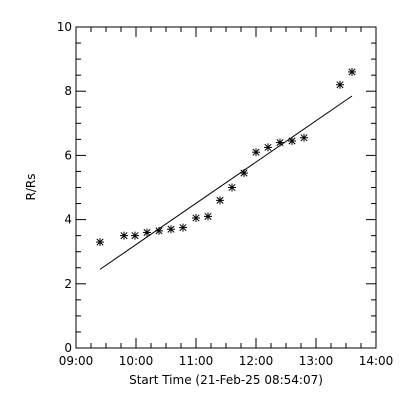 The height and width of the screenshot is (405, 400). What do you see at coordinates (68, 220) in the screenshot?
I see `y-tick-label: 4` at bounding box center [68, 220].